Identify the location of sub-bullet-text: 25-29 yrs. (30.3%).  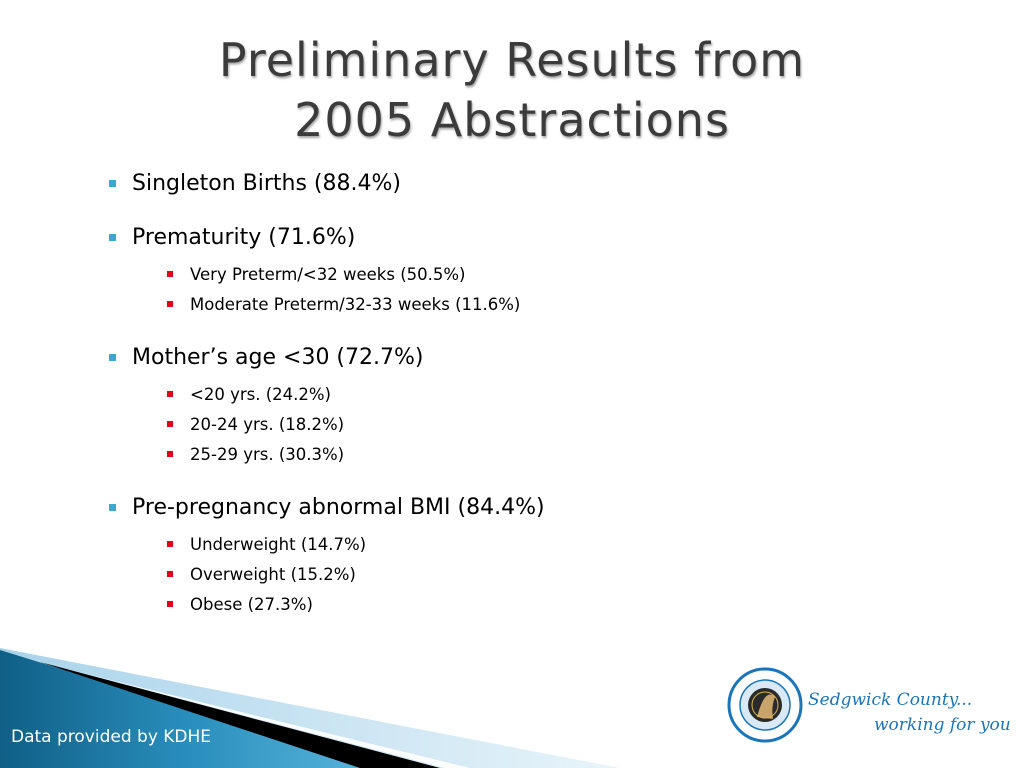
(267, 454).